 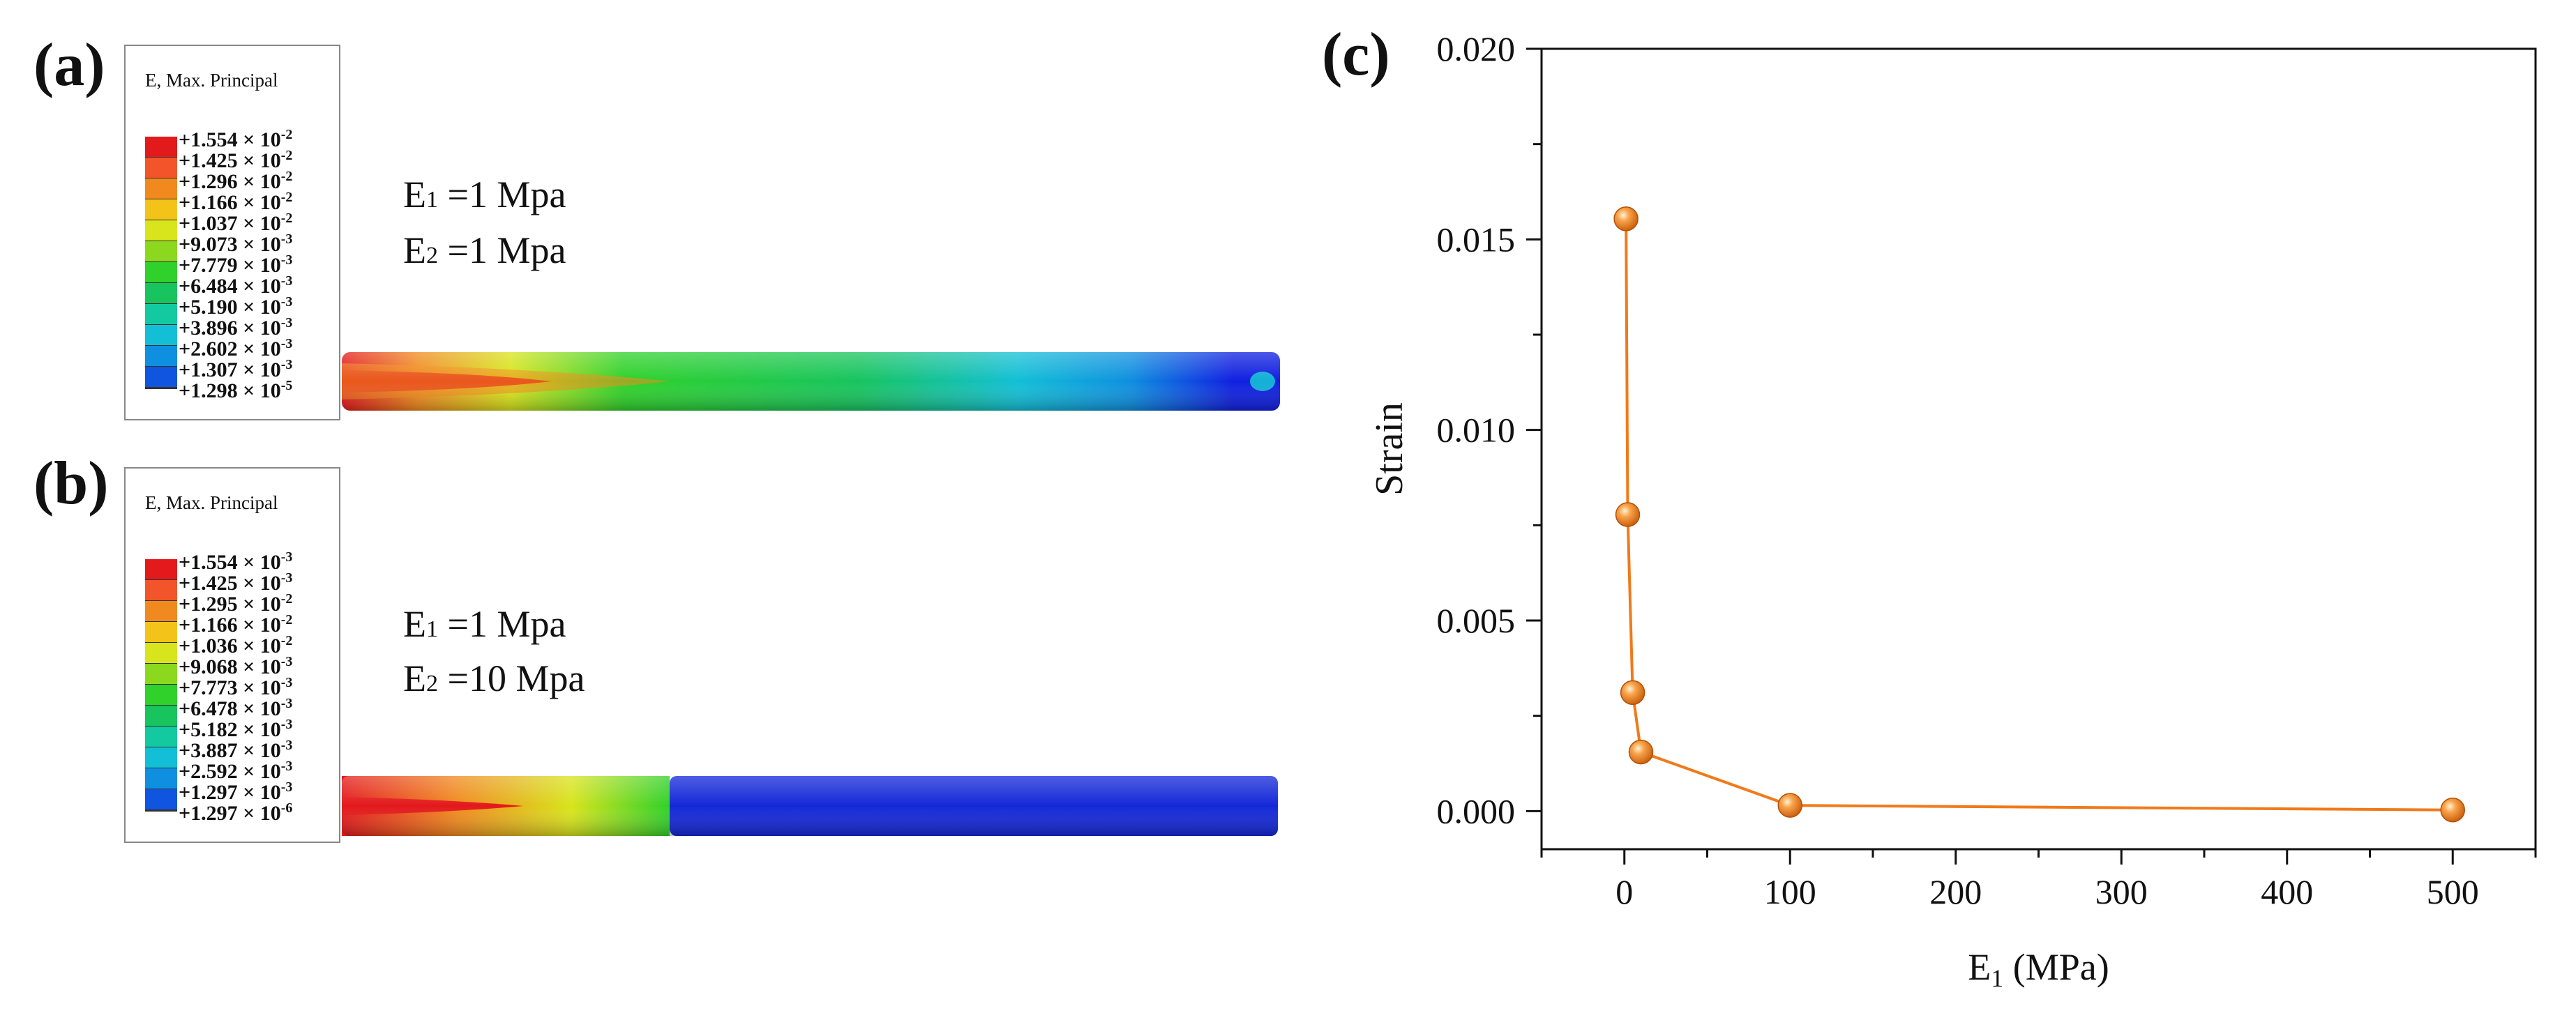 I want to click on colorbar-value-label: +7.773 × 10-3, so click(x=236, y=687).